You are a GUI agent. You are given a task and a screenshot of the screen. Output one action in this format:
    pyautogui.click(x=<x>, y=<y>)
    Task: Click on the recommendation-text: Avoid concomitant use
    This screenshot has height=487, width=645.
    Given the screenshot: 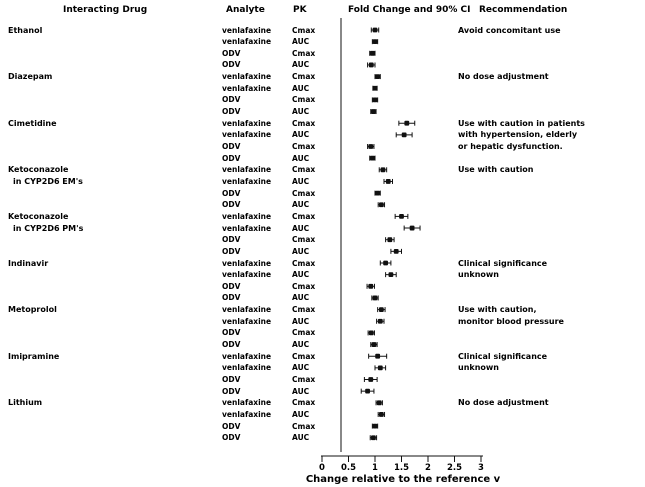 What is the action you would take?
    pyautogui.click(x=509, y=30)
    